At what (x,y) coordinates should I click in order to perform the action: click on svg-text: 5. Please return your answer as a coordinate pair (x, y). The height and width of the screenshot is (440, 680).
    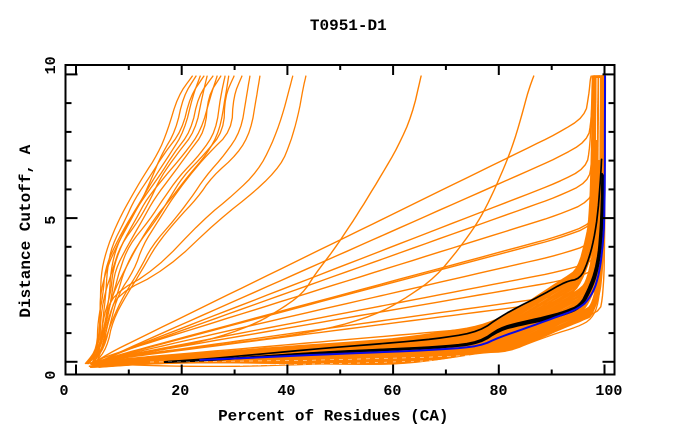
    Looking at the image, I should click on (51, 220).